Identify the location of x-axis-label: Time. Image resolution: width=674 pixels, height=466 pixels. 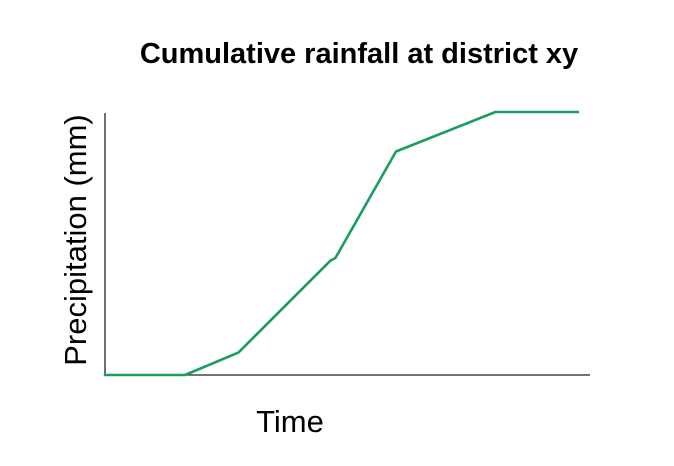
(290, 421).